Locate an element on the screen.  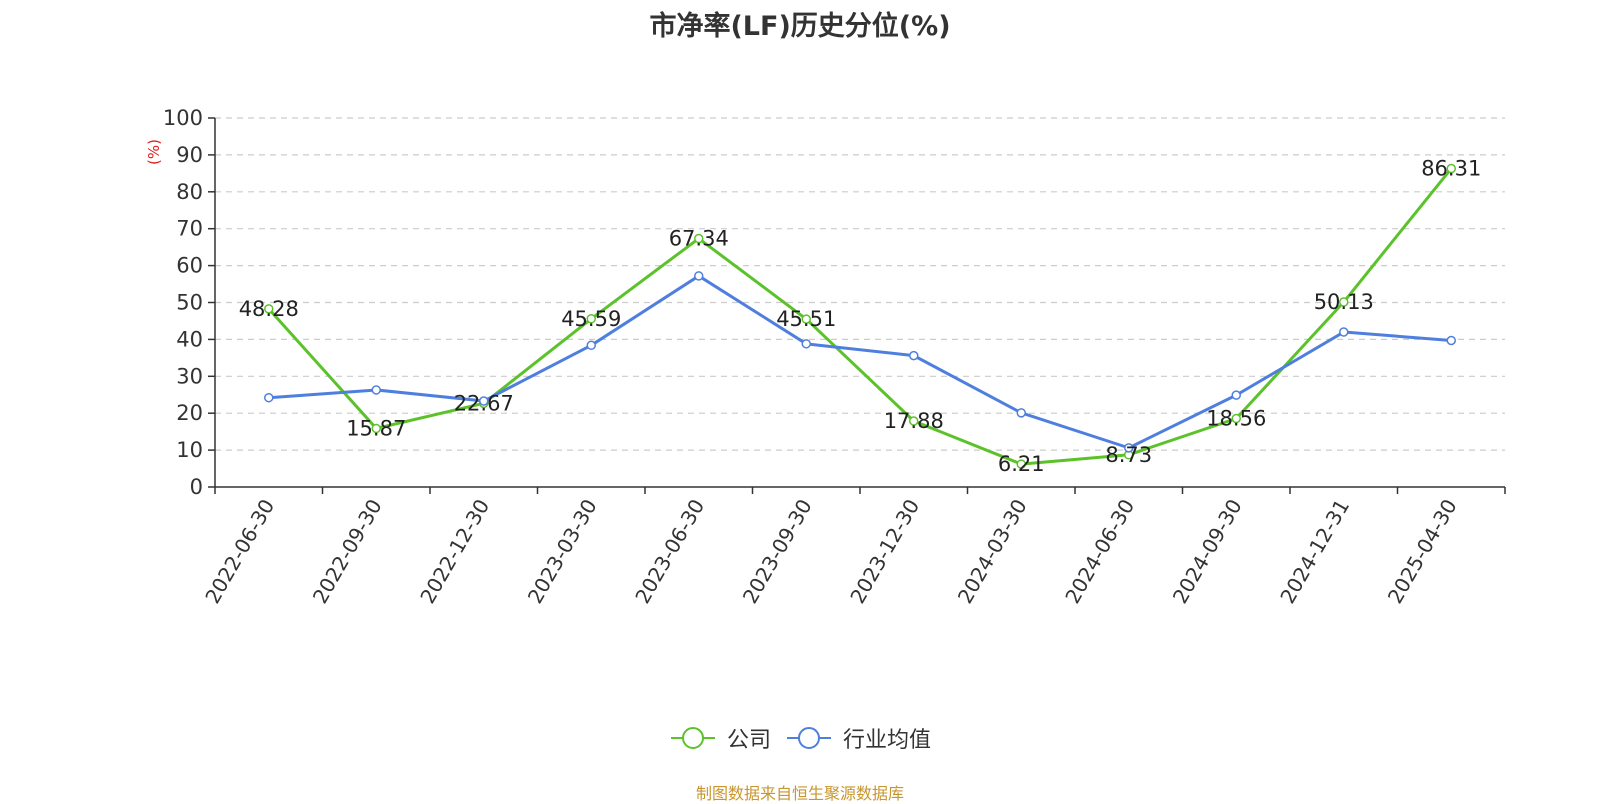
data-label: 8.73 is located at coordinates (1128, 455).